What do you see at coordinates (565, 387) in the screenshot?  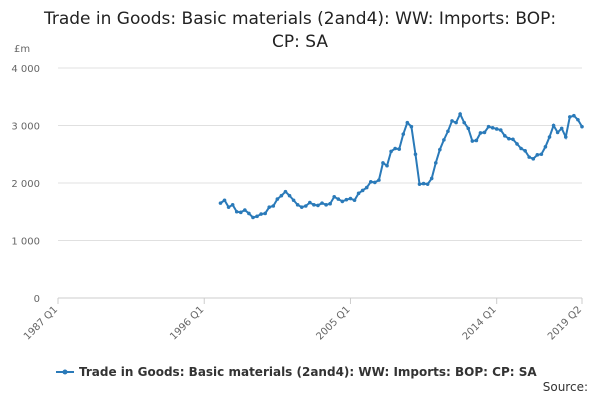 I see `source: Source:` at bounding box center [565, 387].